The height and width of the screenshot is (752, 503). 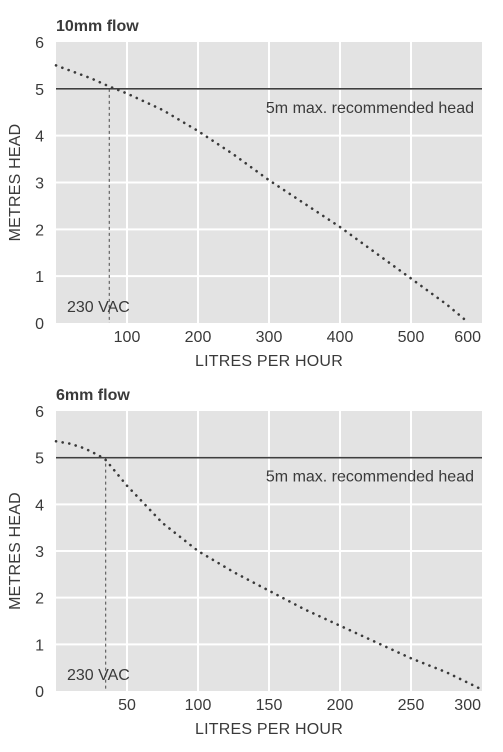 I want to click on x-tick-label: 500, so click(x=411, y=337).